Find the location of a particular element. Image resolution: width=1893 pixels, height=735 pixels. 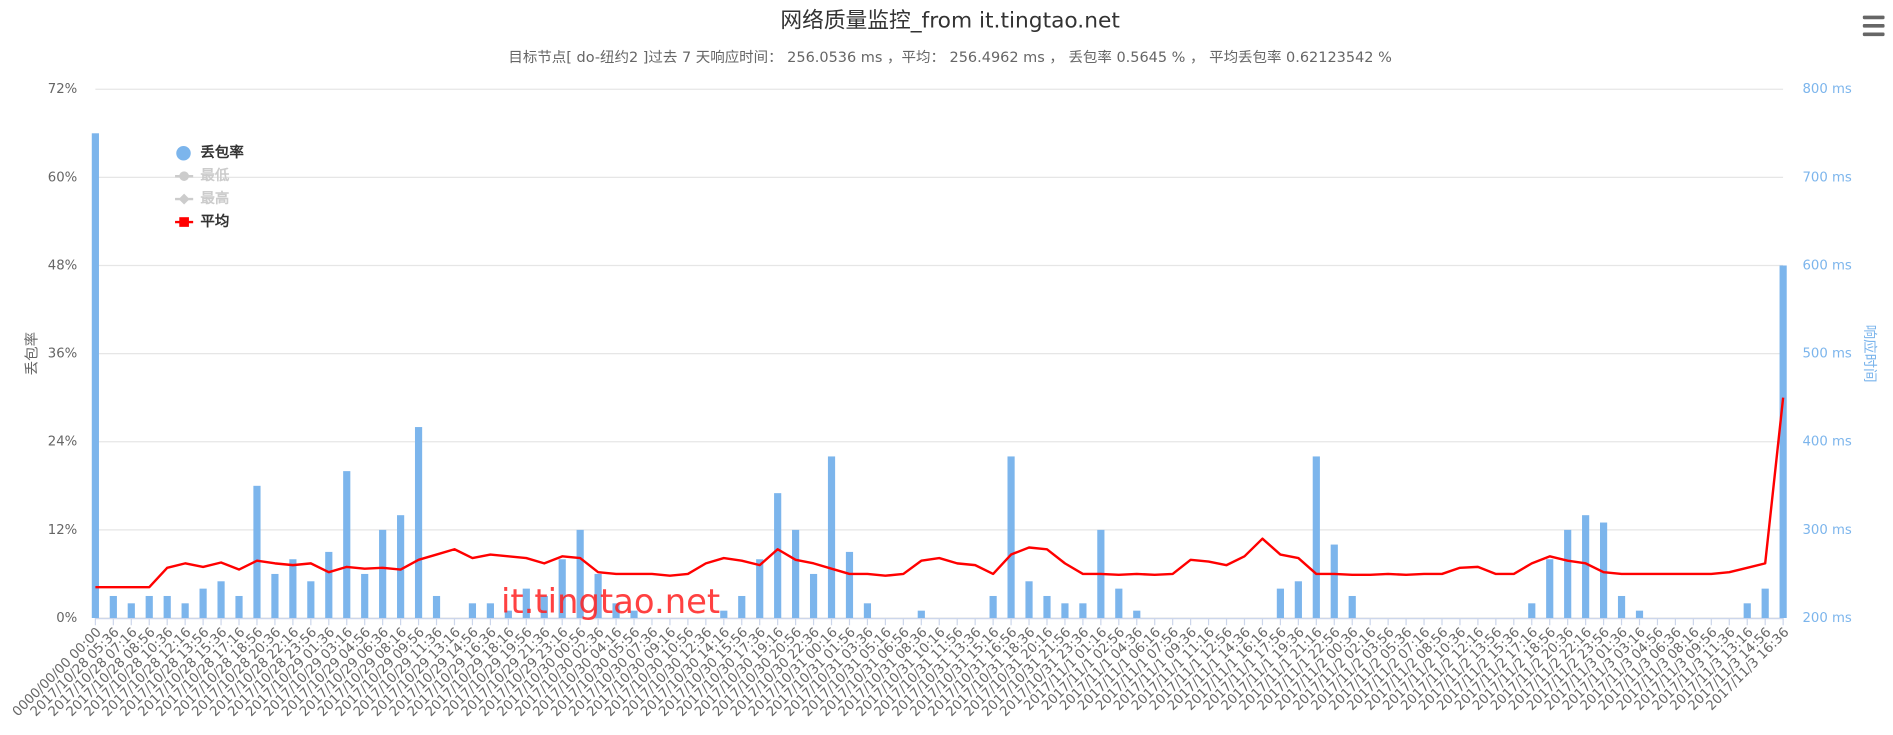

y2-tick-label: 800 ms is located at coordinates (1826, 89).